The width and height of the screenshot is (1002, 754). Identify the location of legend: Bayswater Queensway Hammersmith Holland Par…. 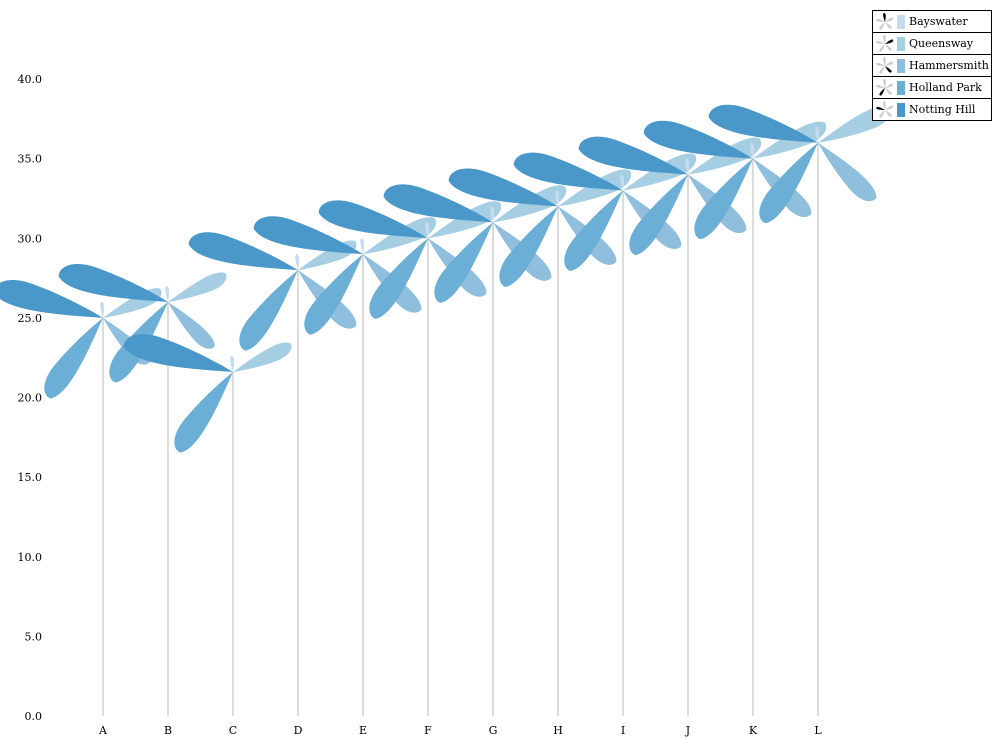
(932, 65).